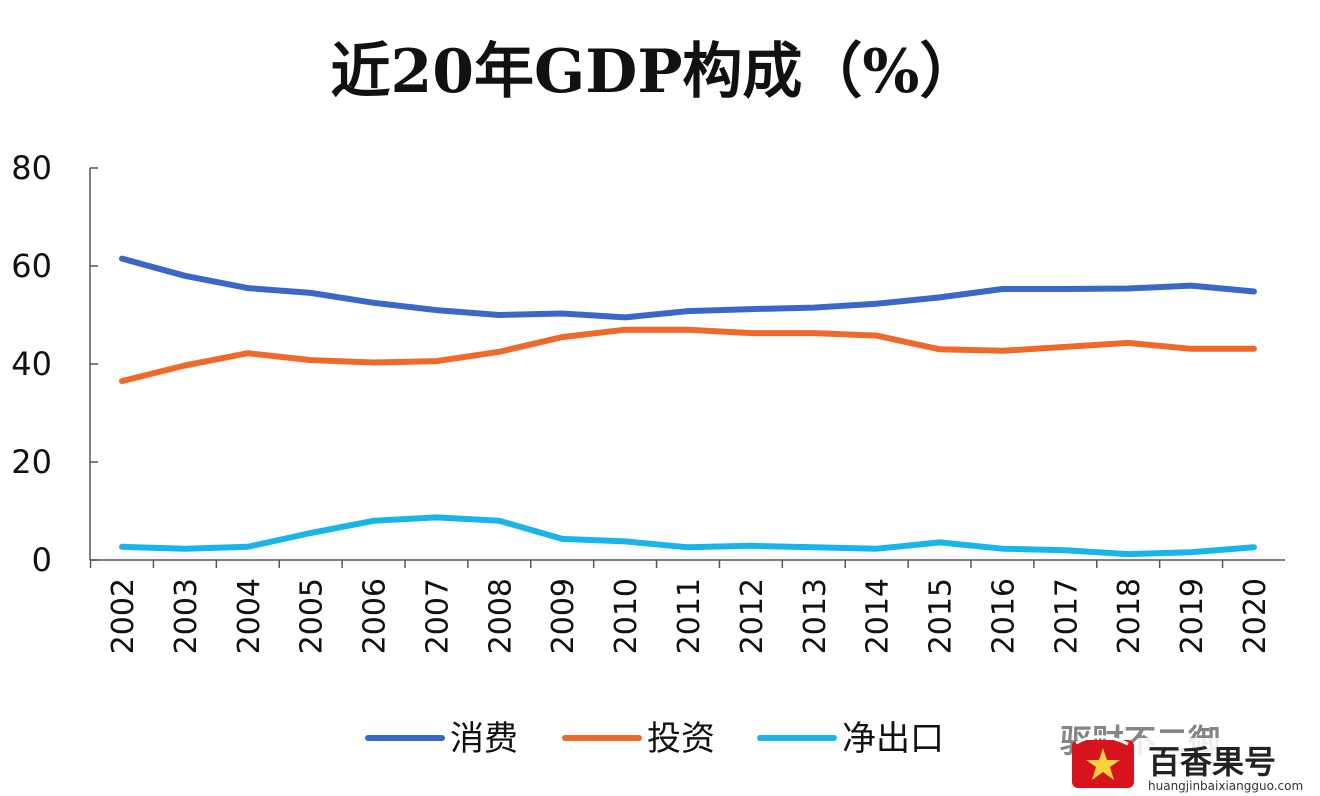  What do you see at coordinates (689, 616) in the screenshot?
I see `x-tick-label: 2011` at bounding box center [689, 616].